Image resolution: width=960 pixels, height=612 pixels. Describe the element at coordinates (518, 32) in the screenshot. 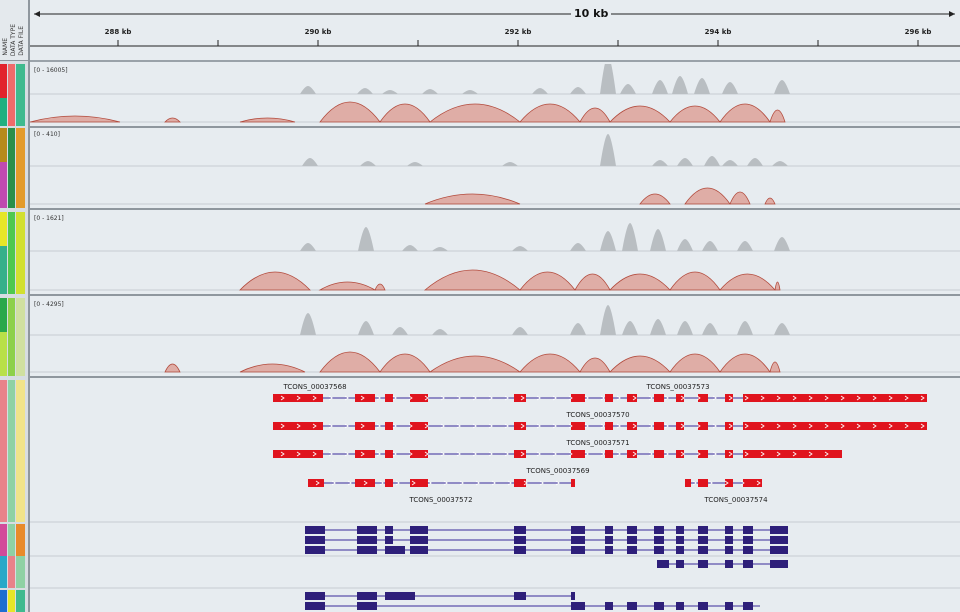

I see `ruler-tick-label: 292 kb` at that location.